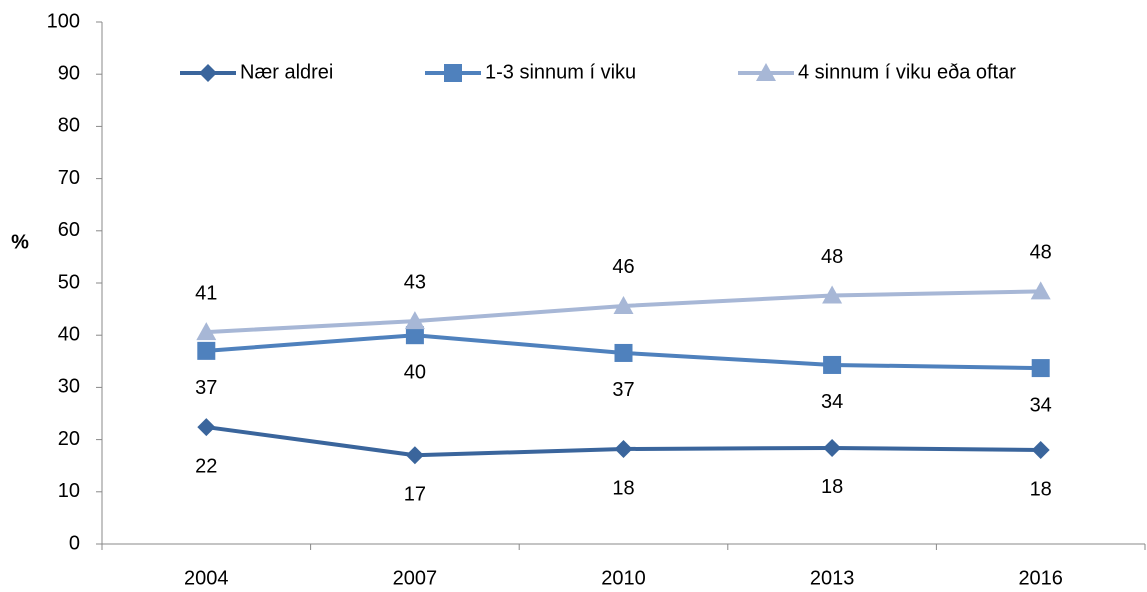 The width and height of the screenshot is (1147, 592). What do you see at coordinates (63, 21) in the screenshot?
I see `y-tick-label: 100` at bounding box center [63, 21].